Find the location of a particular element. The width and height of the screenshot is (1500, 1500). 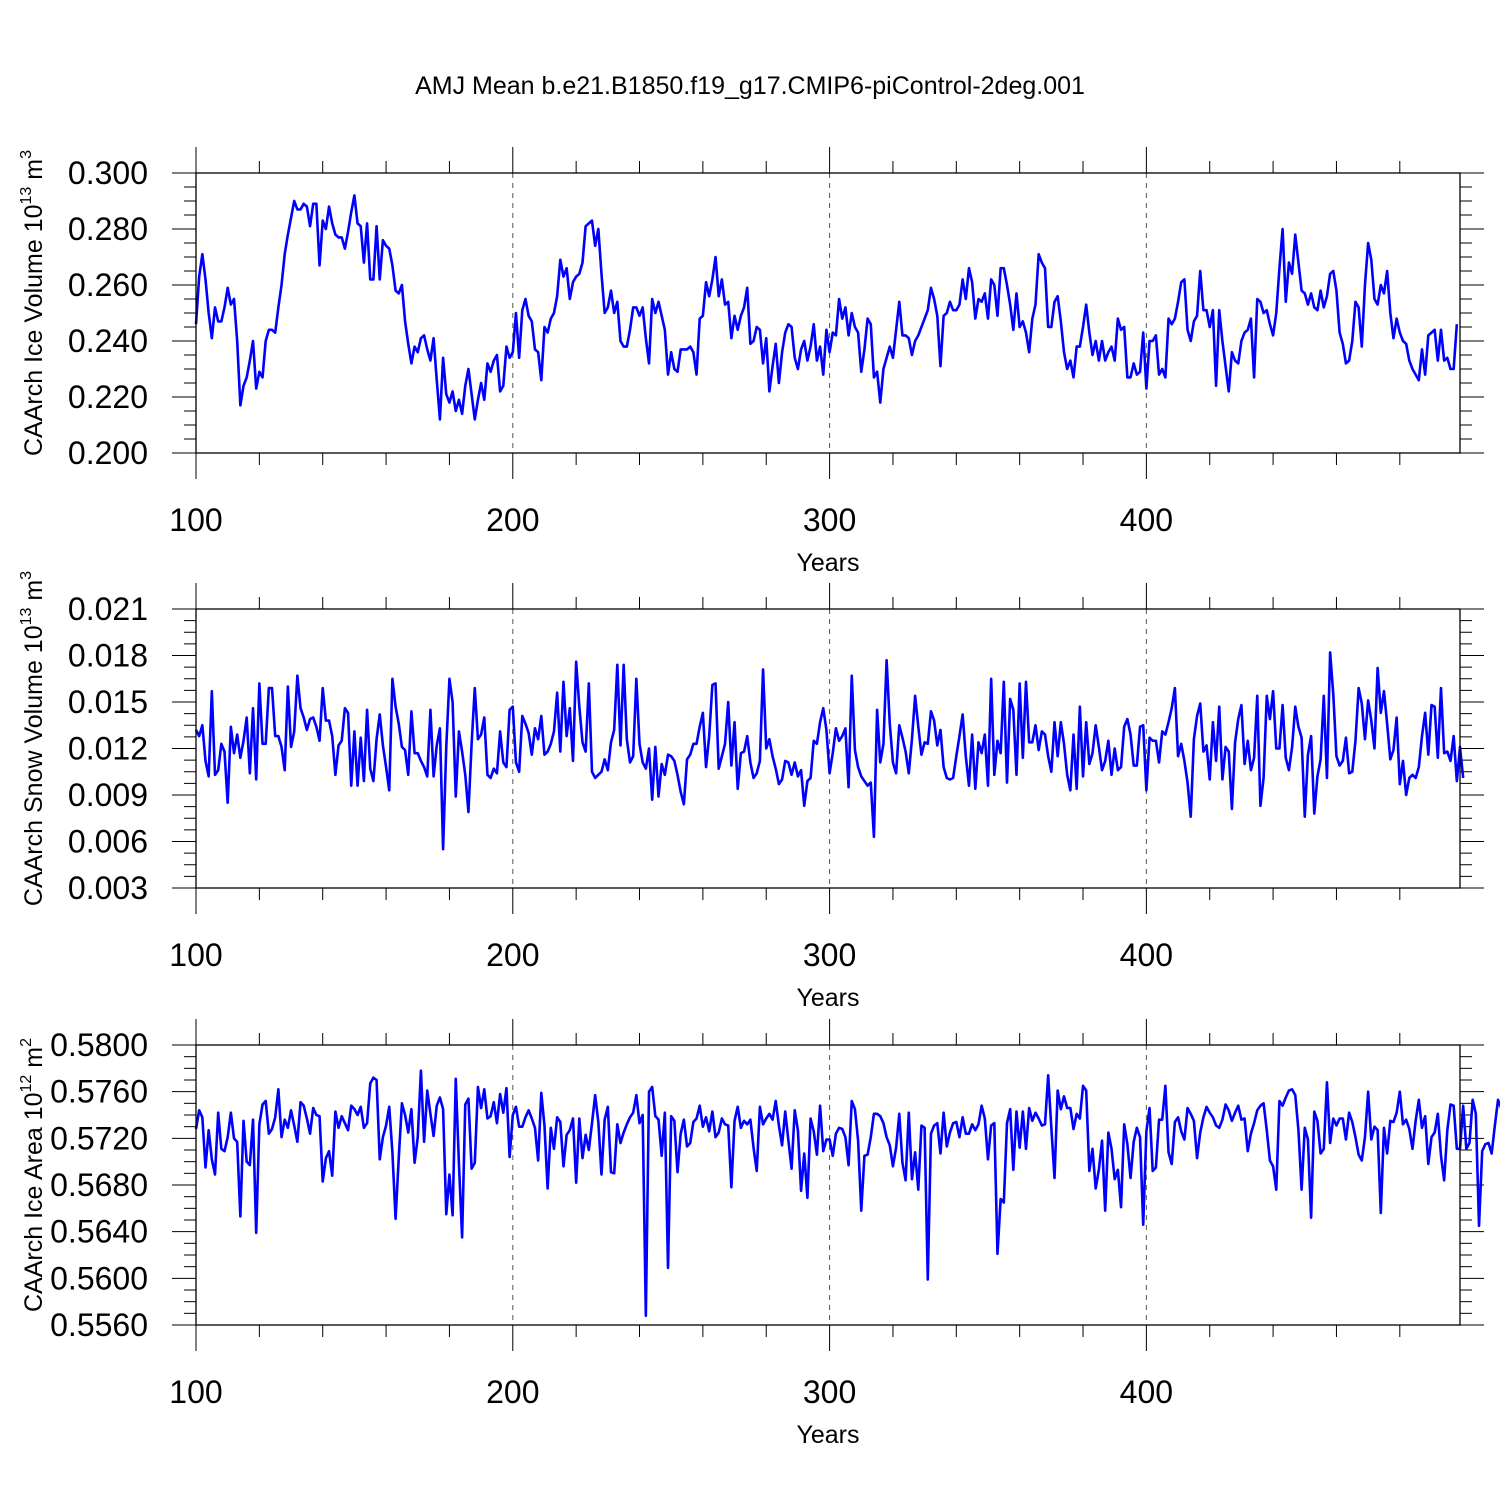

y-tick-label: 0.006 is located at coordinates (108, 842).